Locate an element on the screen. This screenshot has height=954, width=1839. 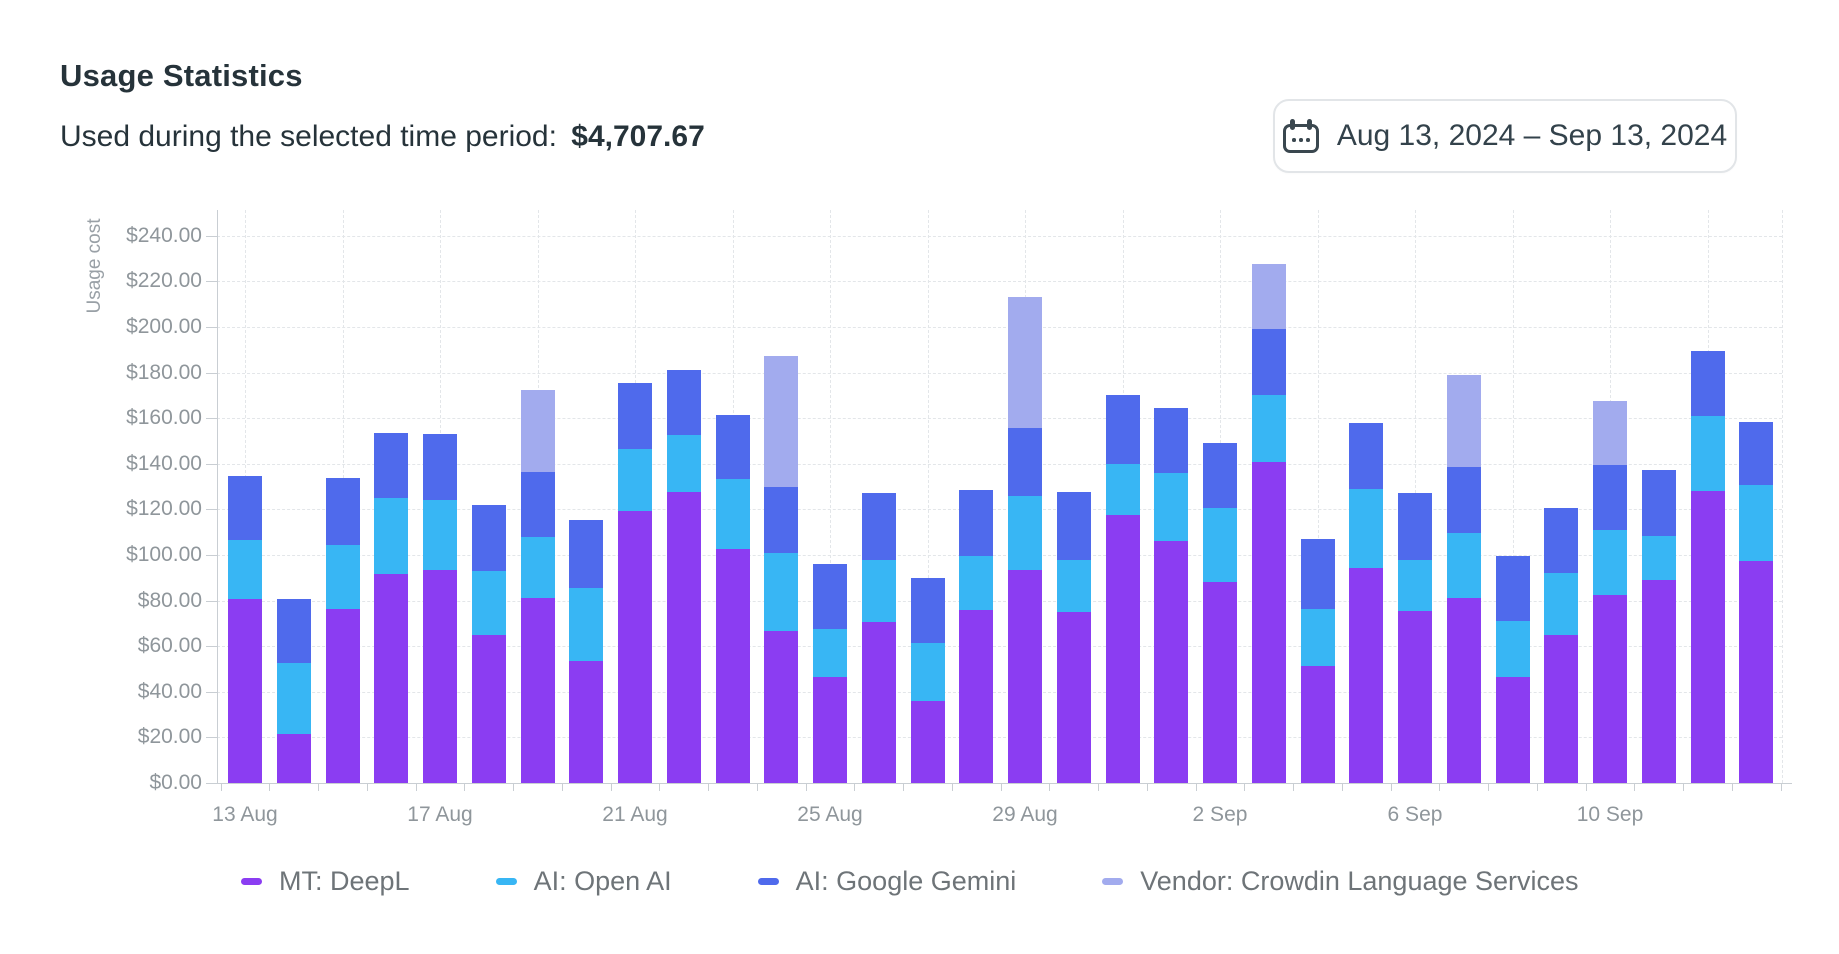
bar-20-aug is located at coordinates (586, 651).